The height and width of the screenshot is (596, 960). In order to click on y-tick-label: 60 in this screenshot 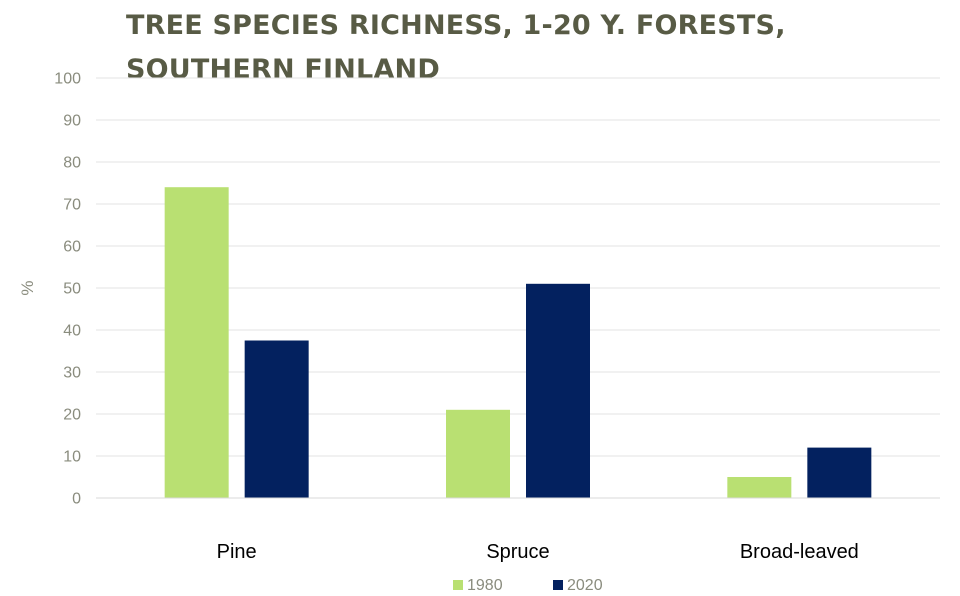, I will do `click(72, 247)`.